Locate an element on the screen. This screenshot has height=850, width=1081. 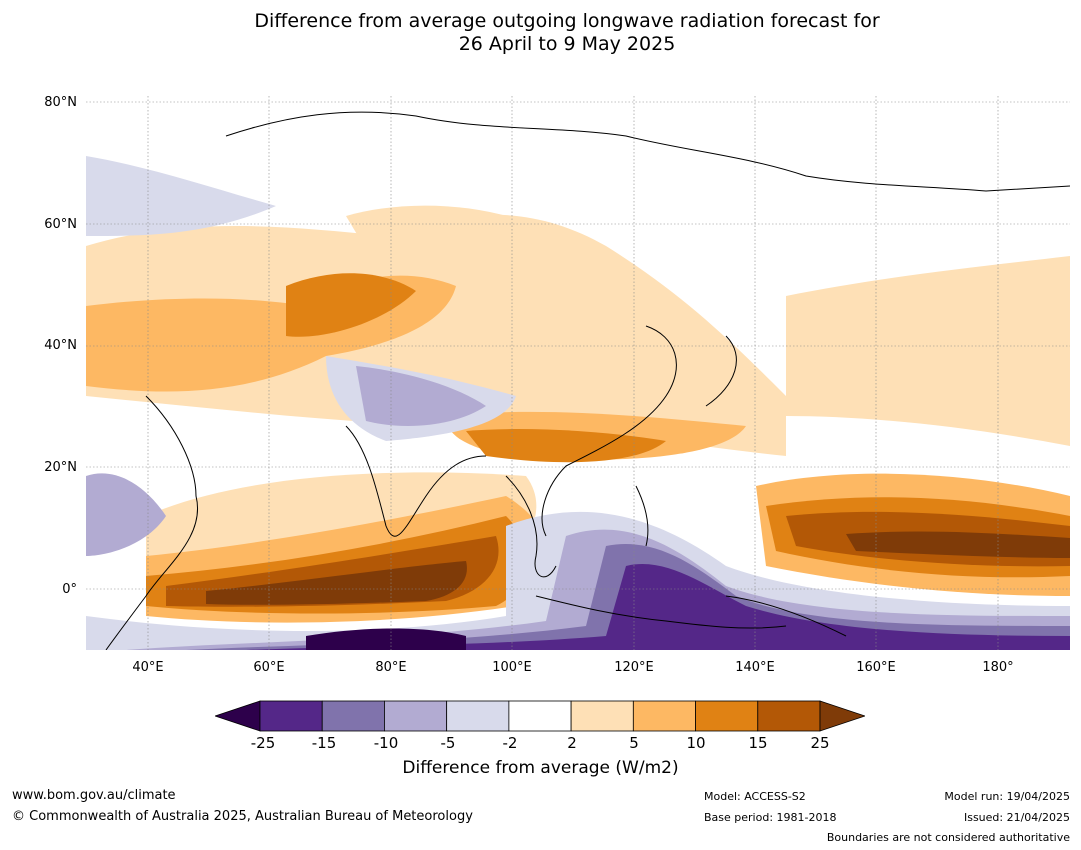
coastline-east-asia is located at coordinates (609, 431).